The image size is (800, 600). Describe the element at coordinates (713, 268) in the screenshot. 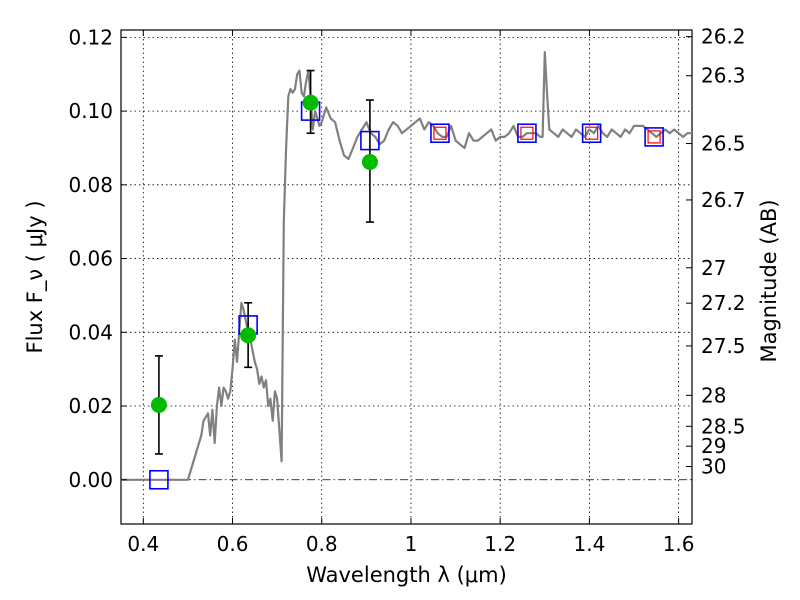

I see `mag-tick-label: 27` at that location.